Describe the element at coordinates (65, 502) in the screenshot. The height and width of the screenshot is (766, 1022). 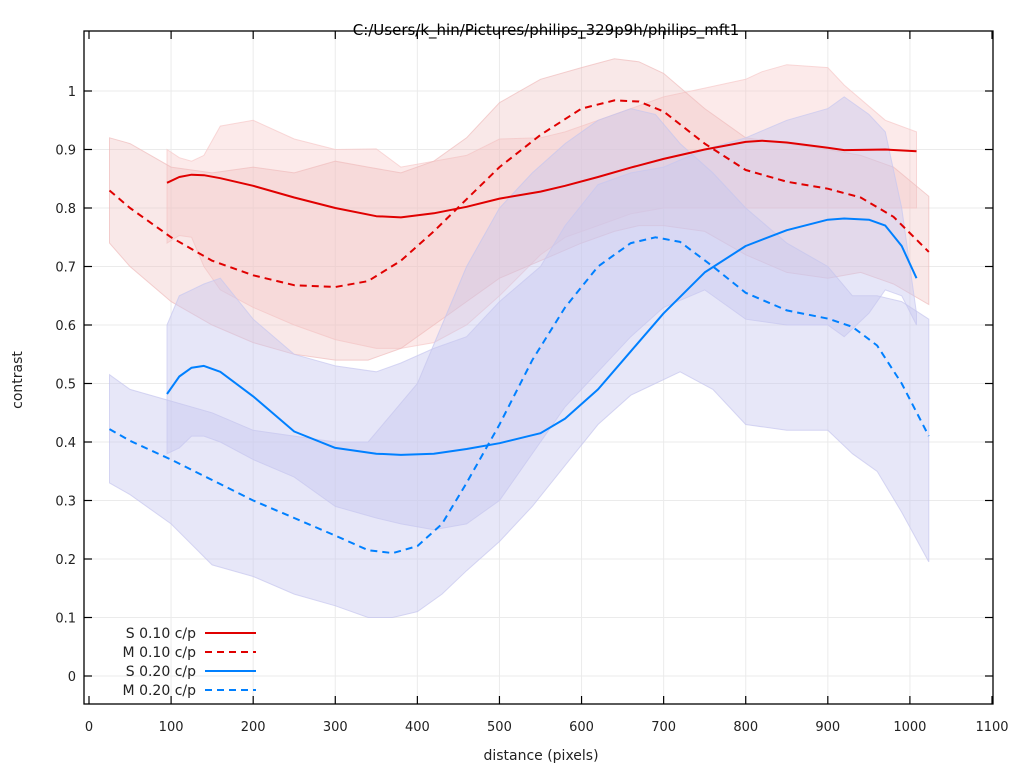
I see `y-tick-label: 0.3` at that location.